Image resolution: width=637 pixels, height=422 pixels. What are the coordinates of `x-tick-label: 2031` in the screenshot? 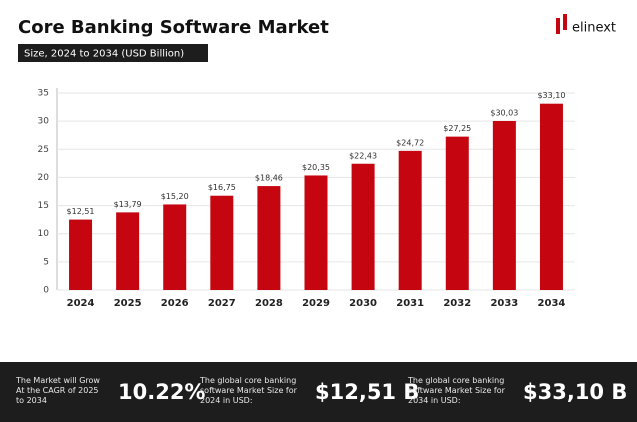 It's located at (410, 303).